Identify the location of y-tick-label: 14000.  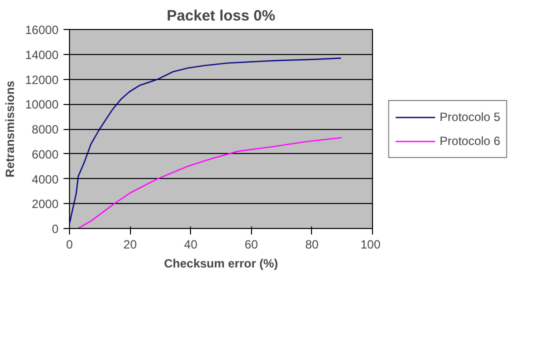
(42, 55).